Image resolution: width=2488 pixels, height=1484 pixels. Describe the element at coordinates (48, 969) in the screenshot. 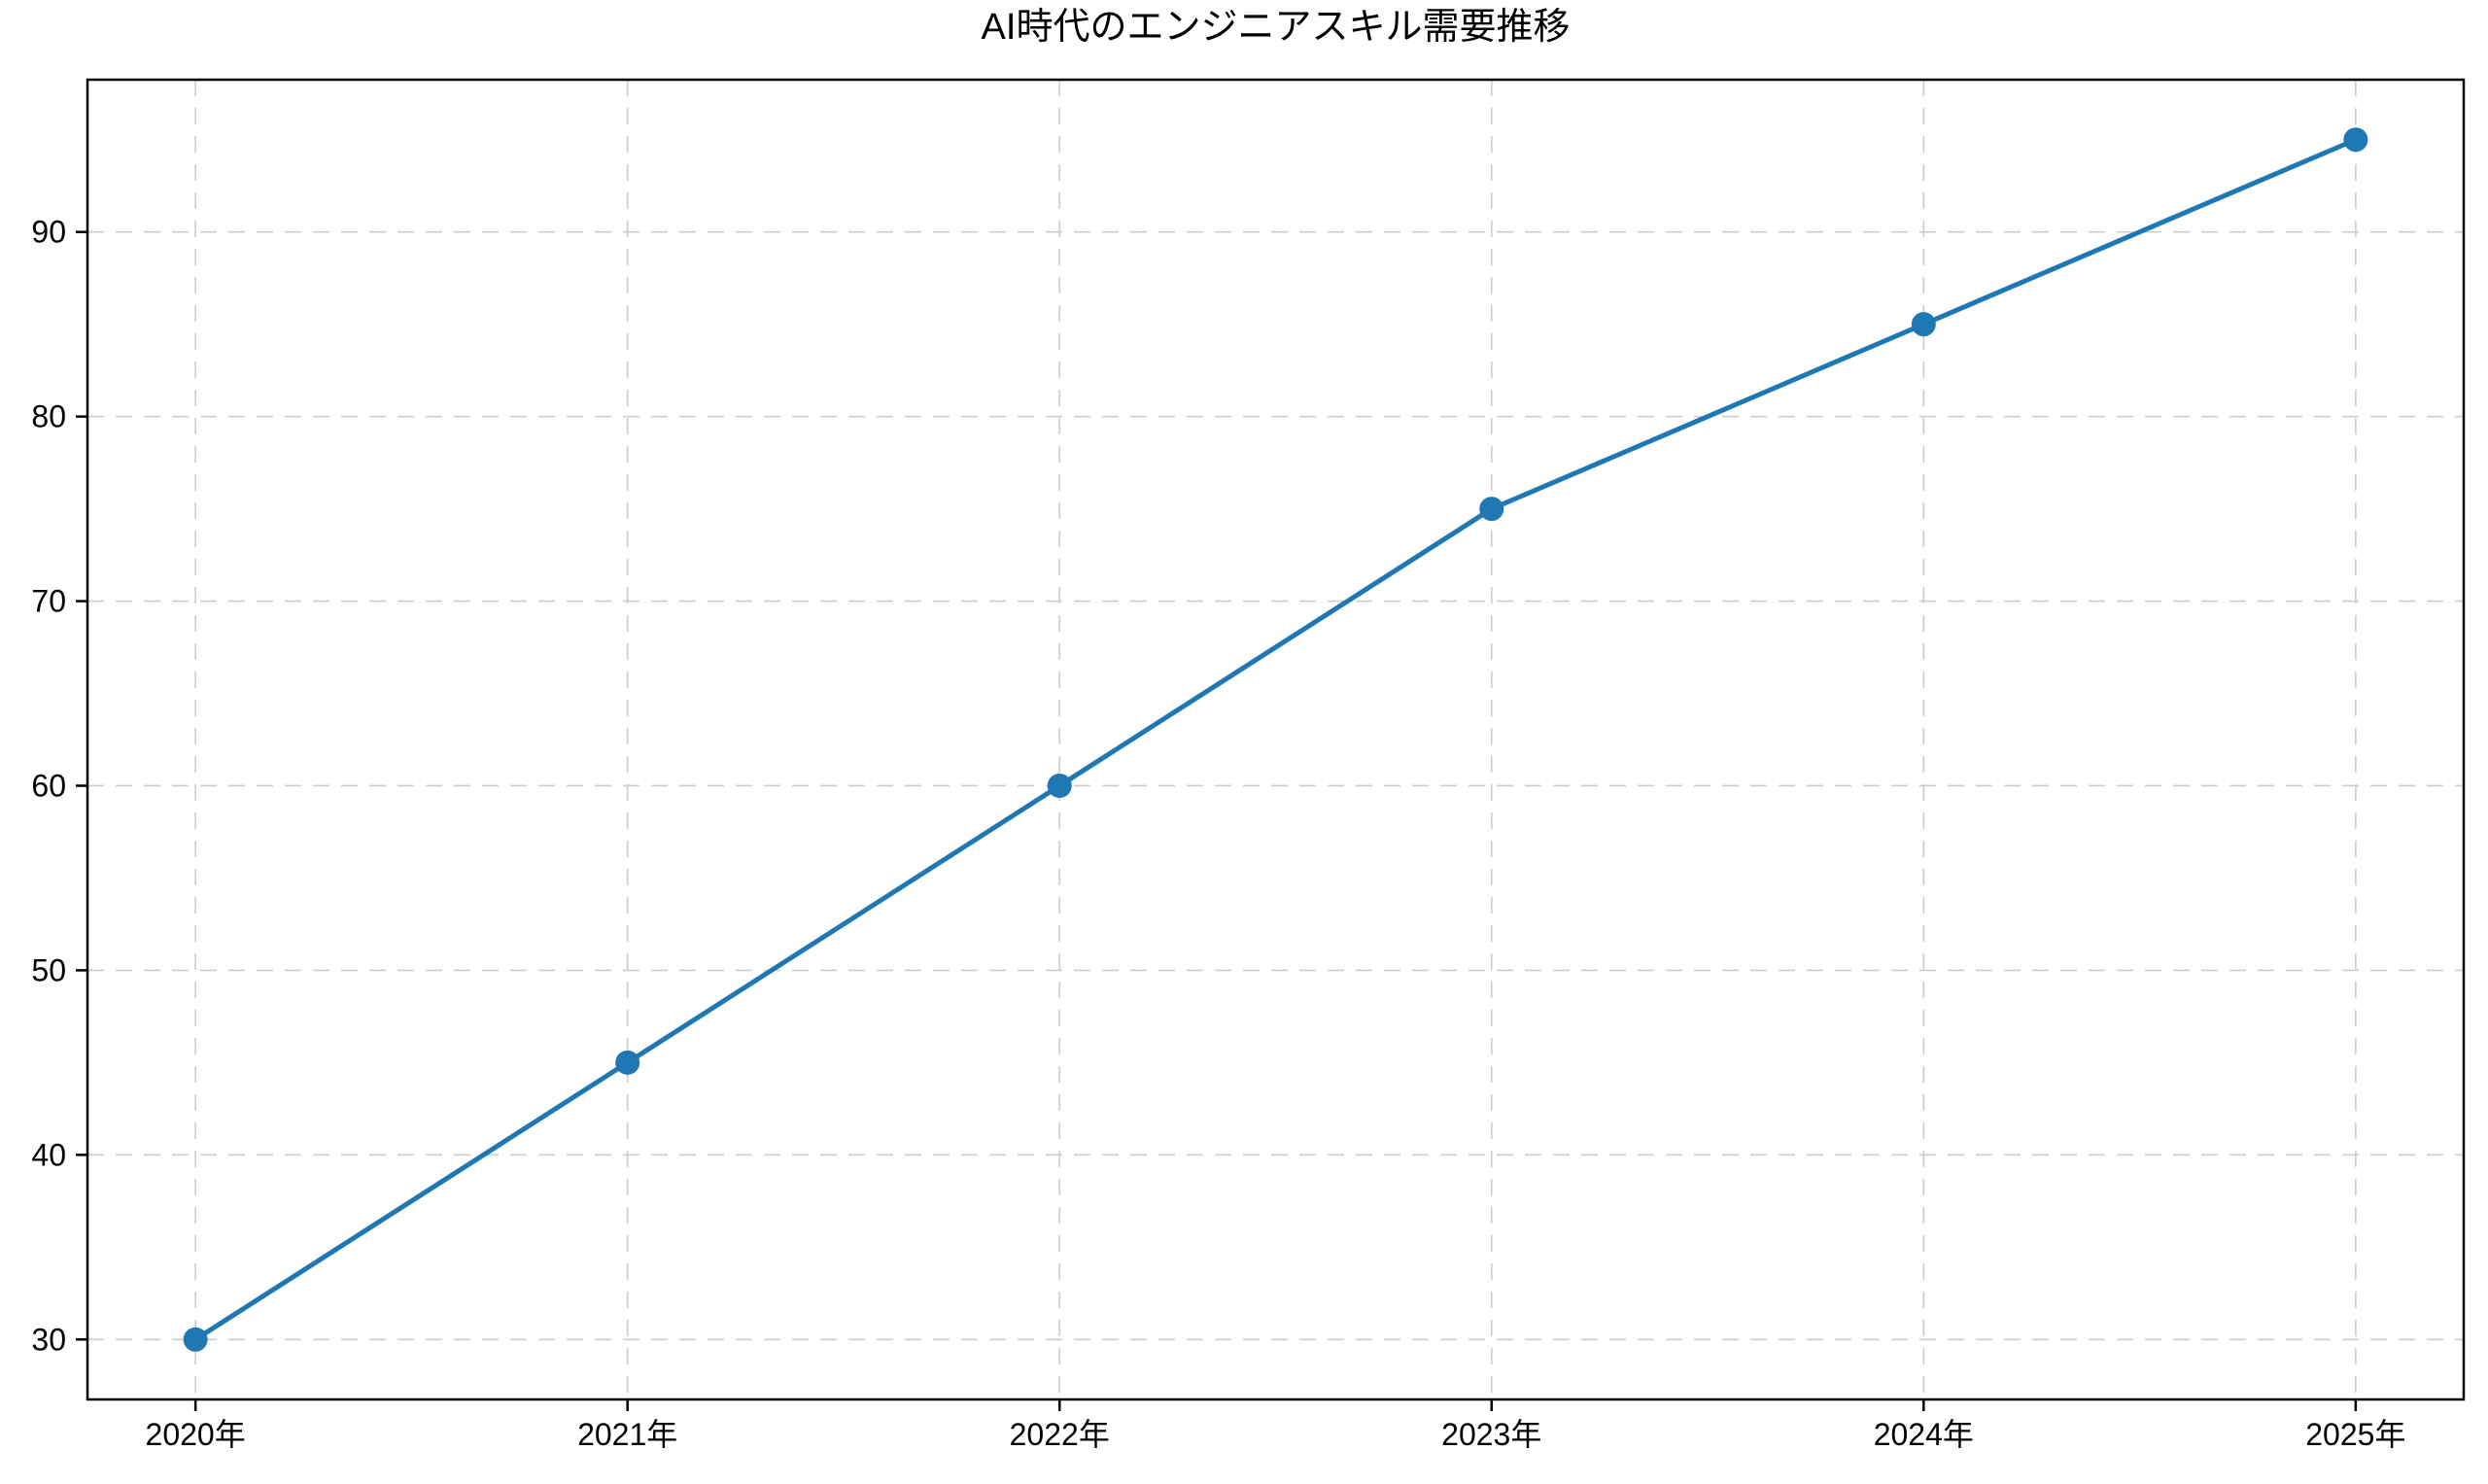

I see `y-tick-label: 50` at that location.